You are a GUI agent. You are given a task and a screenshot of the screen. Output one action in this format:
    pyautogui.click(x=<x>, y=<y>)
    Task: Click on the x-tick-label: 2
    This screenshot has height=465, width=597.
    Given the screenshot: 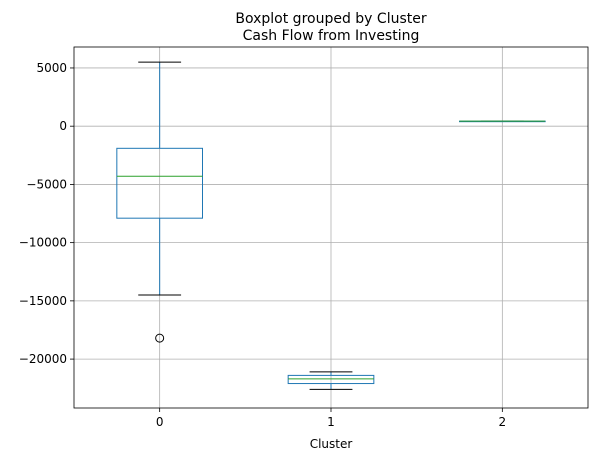 What is the action you would take?
    pyautogui.click(x=503, y=422)
    